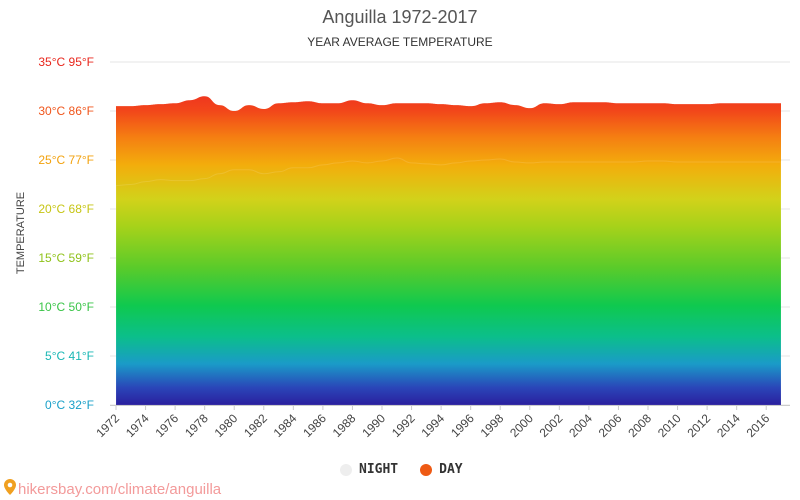 The image size is (800, 500). What do you see at coordinates (21, 233) in the screenshot?
I see `y-axis-label: TEMPERATURE` at bounding box center [21, 233].